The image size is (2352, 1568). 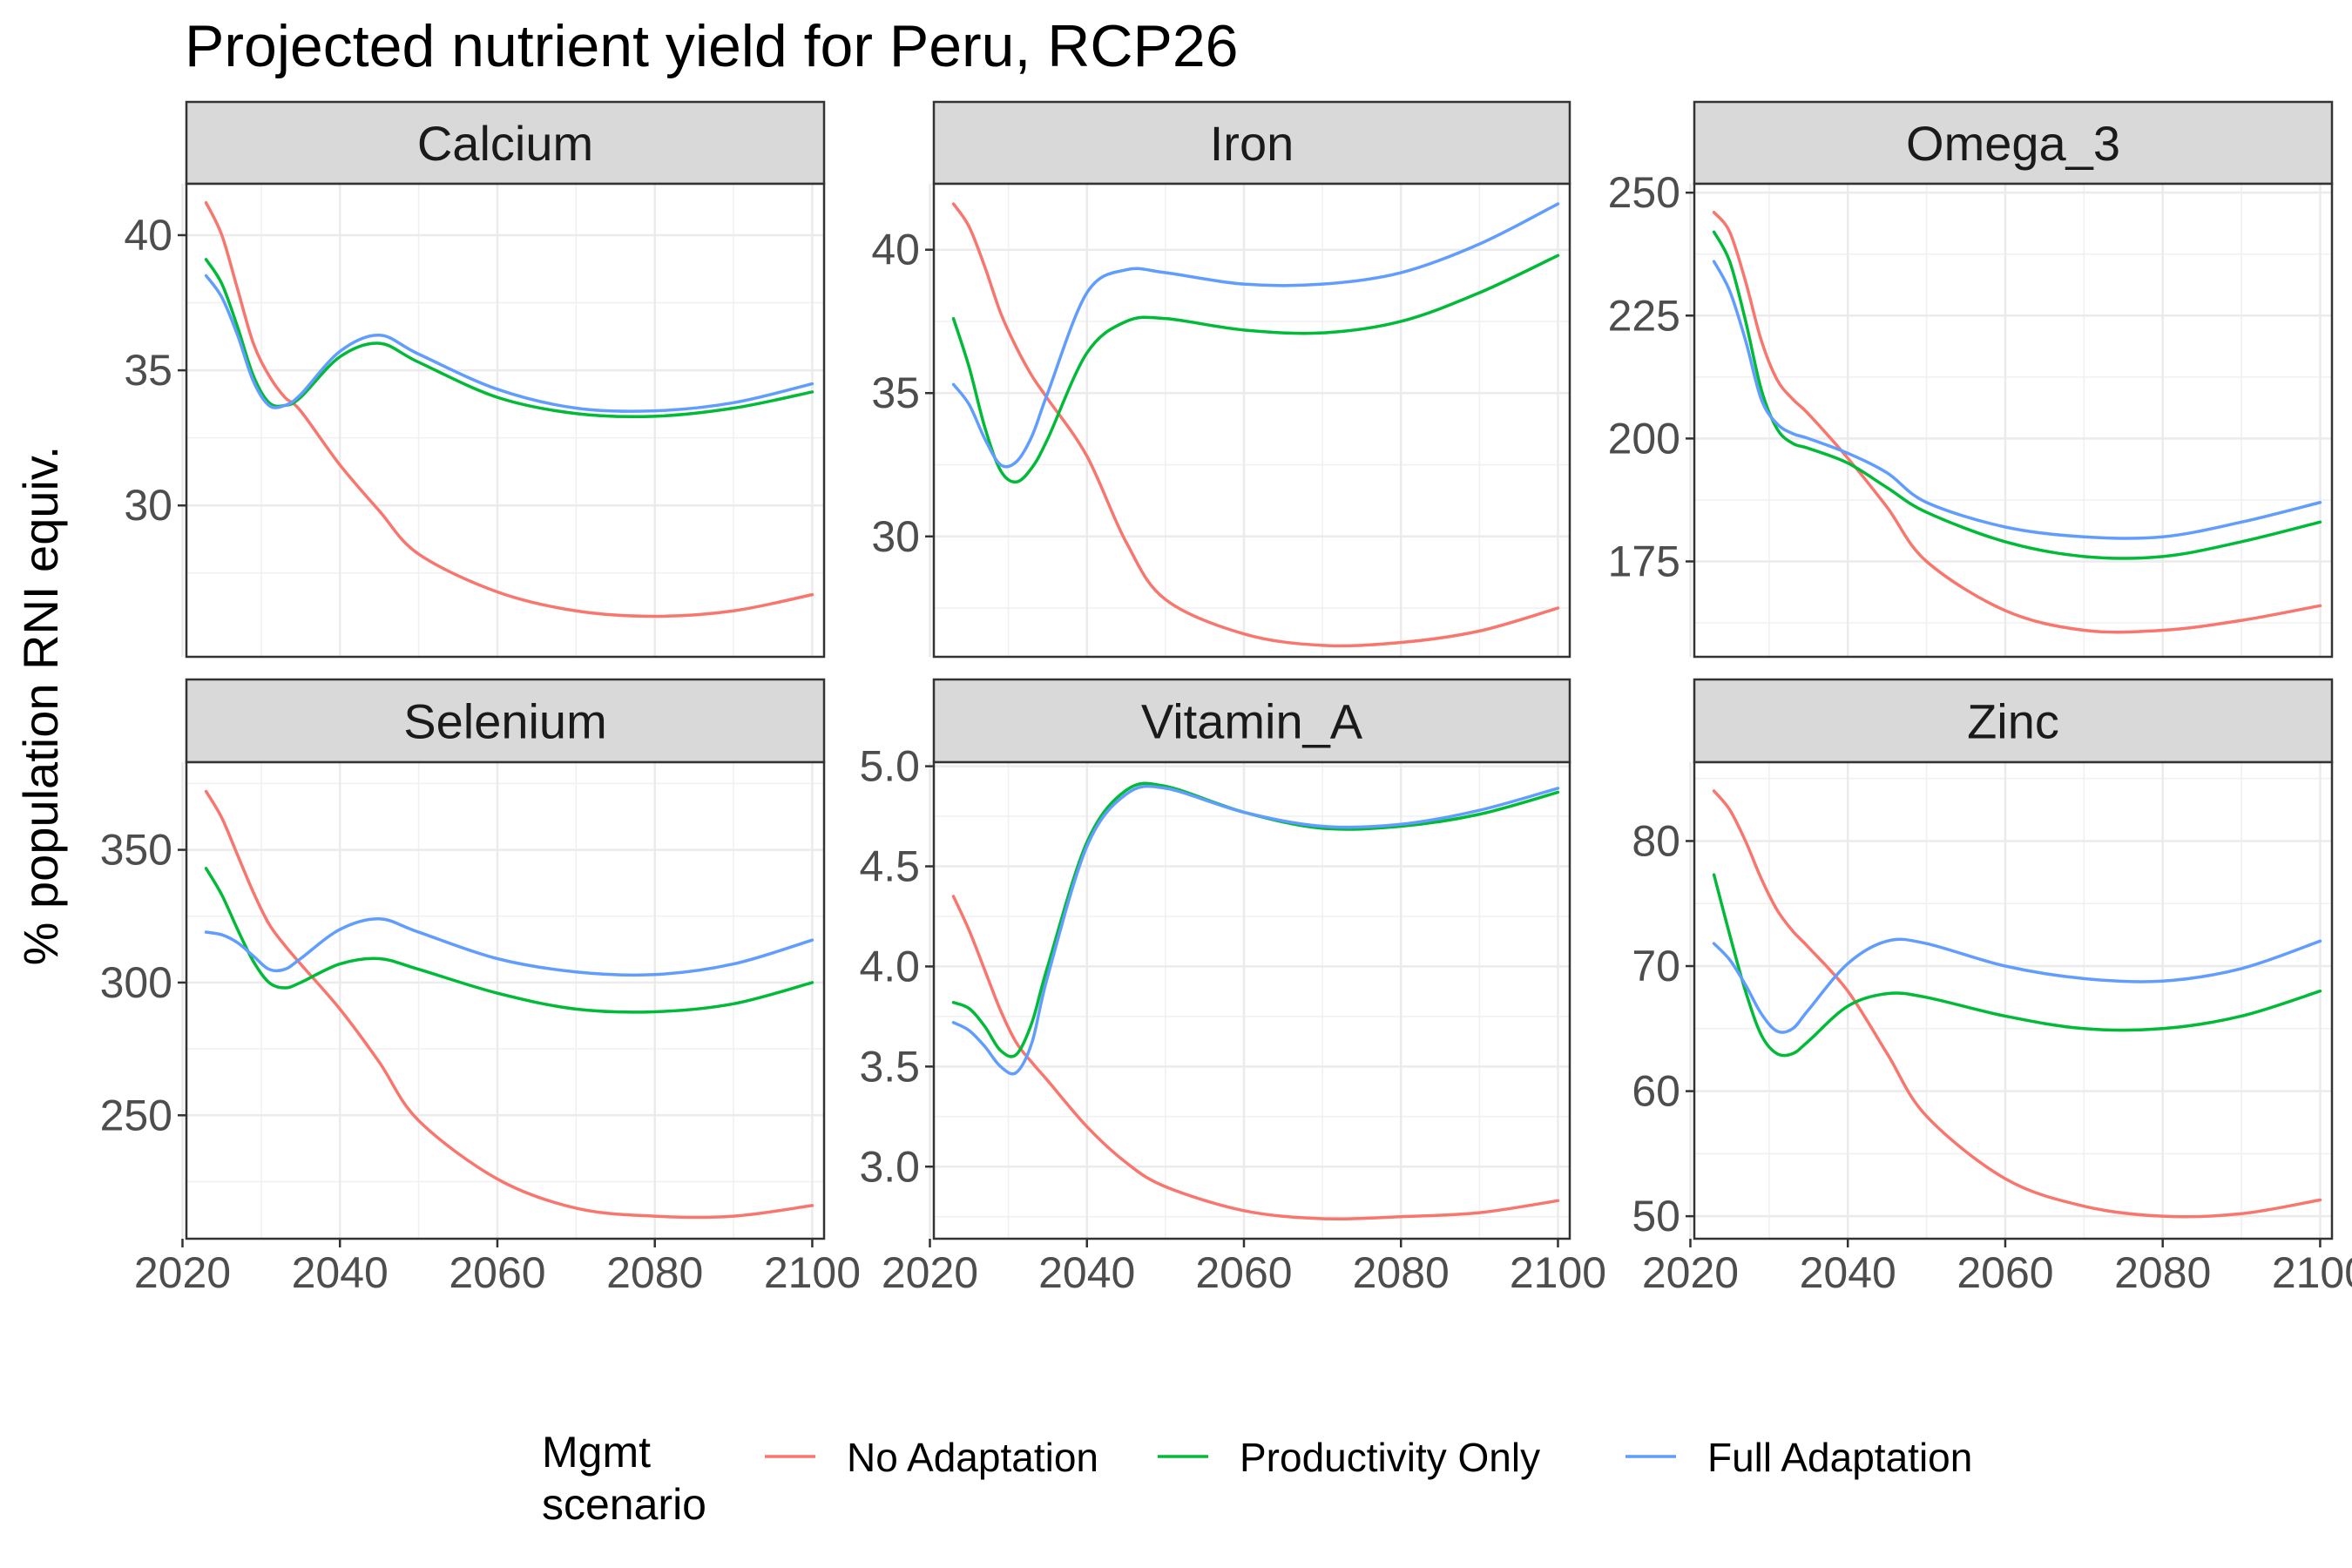 I want to click on strip-selenium, so click(x=505, y=721).